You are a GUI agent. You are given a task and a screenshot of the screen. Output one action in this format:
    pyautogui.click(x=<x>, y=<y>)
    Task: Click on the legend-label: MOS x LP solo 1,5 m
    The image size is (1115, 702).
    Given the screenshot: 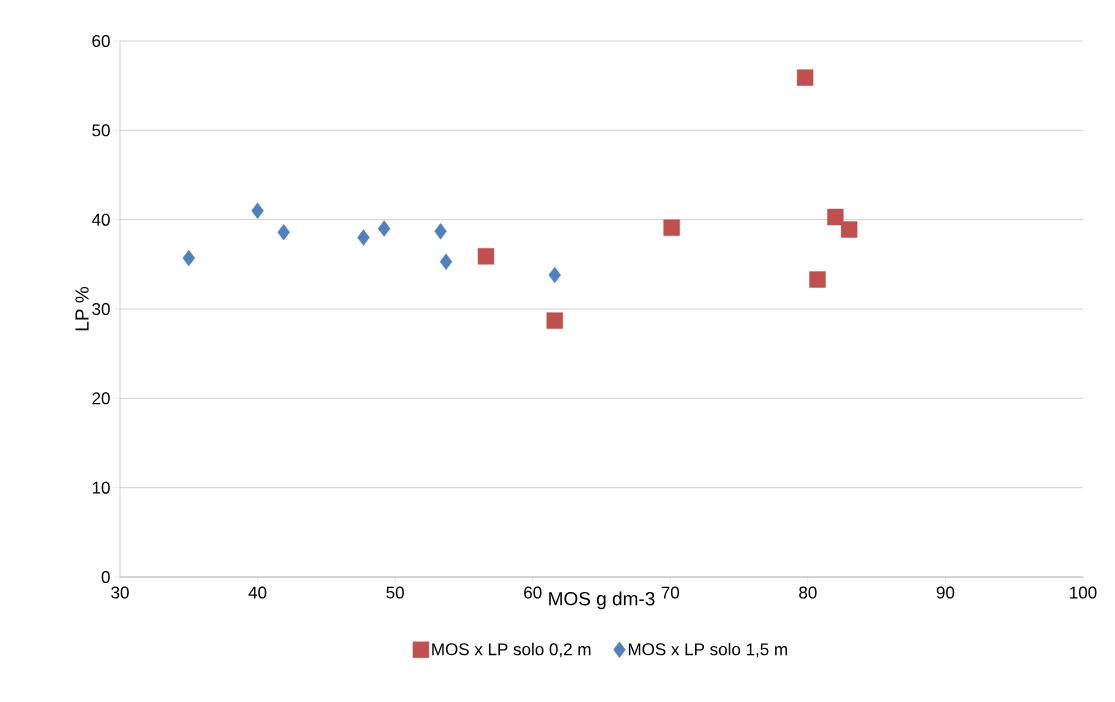 What is the action you would take?
    pyautogui.click(x=707, y=650)
    